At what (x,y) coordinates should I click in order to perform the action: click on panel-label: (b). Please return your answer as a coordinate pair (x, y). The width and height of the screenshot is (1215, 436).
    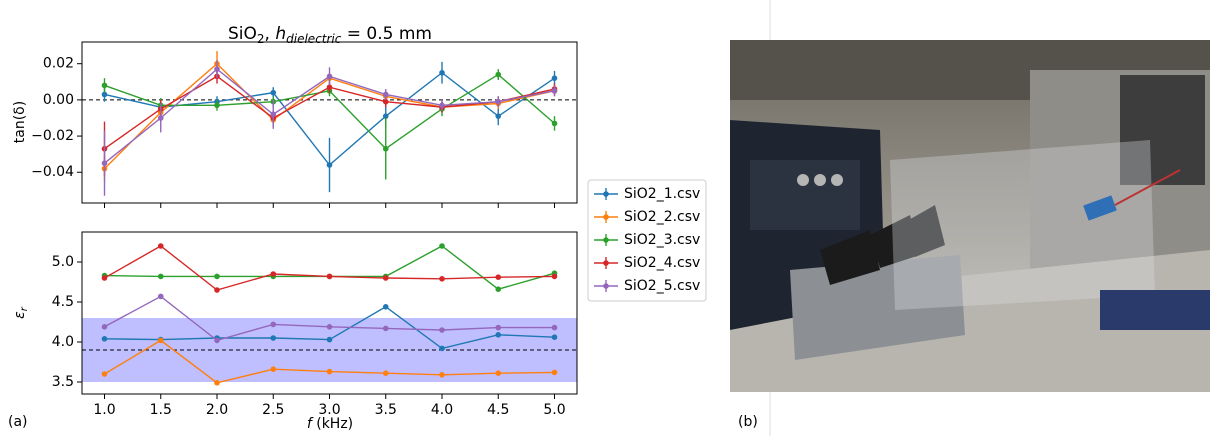
    Looking at the image, I should click on (748, 422).